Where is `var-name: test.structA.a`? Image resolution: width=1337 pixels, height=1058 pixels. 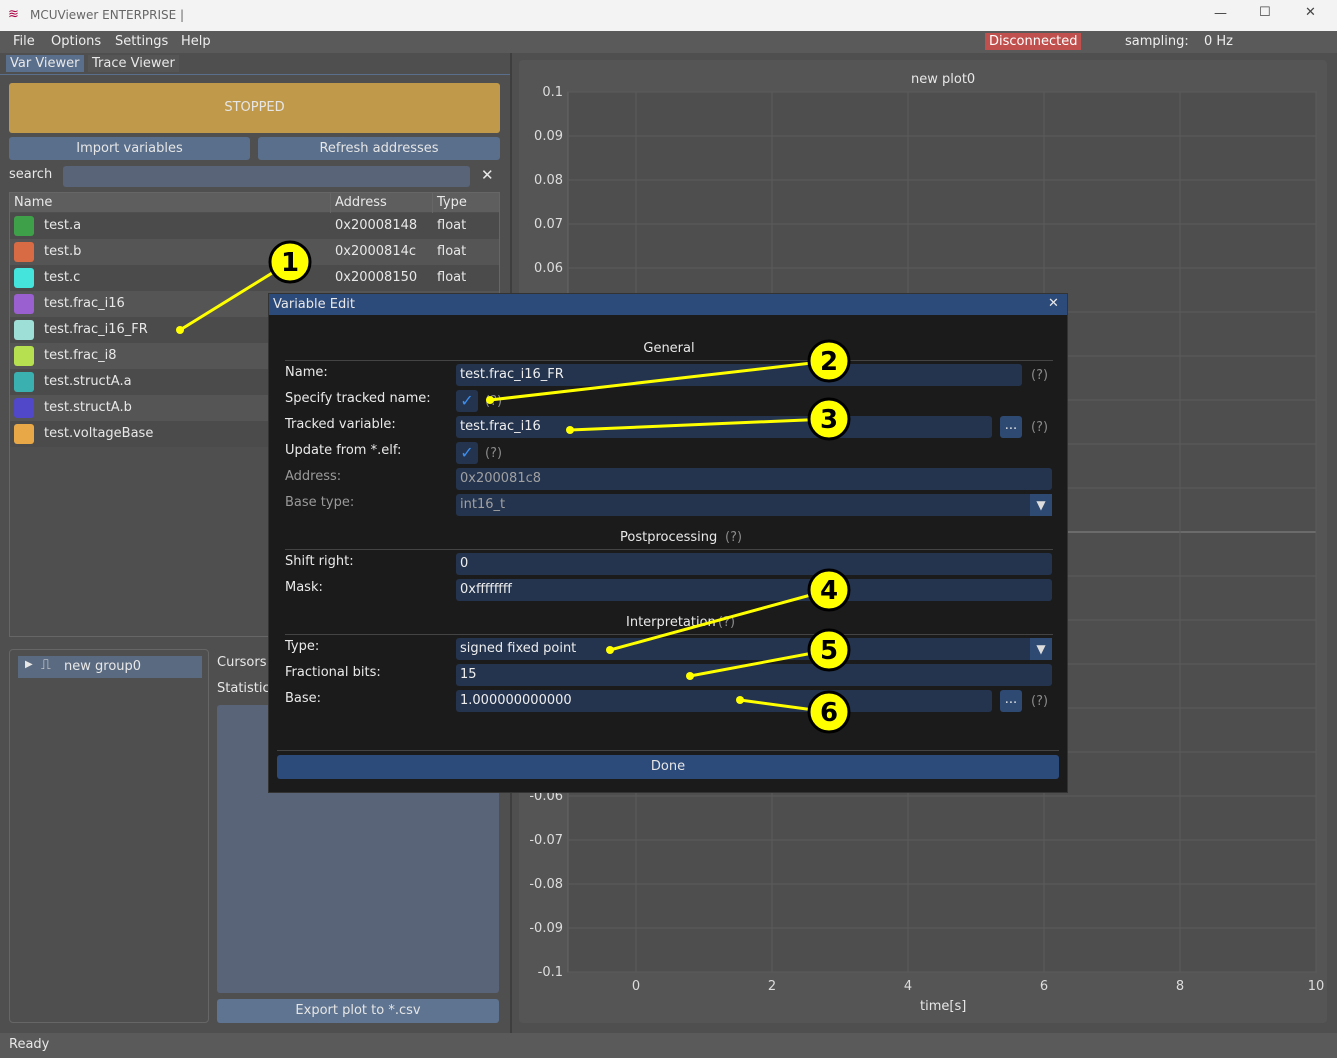
var-name: test.structA.a is located at coordinates (88, 381).